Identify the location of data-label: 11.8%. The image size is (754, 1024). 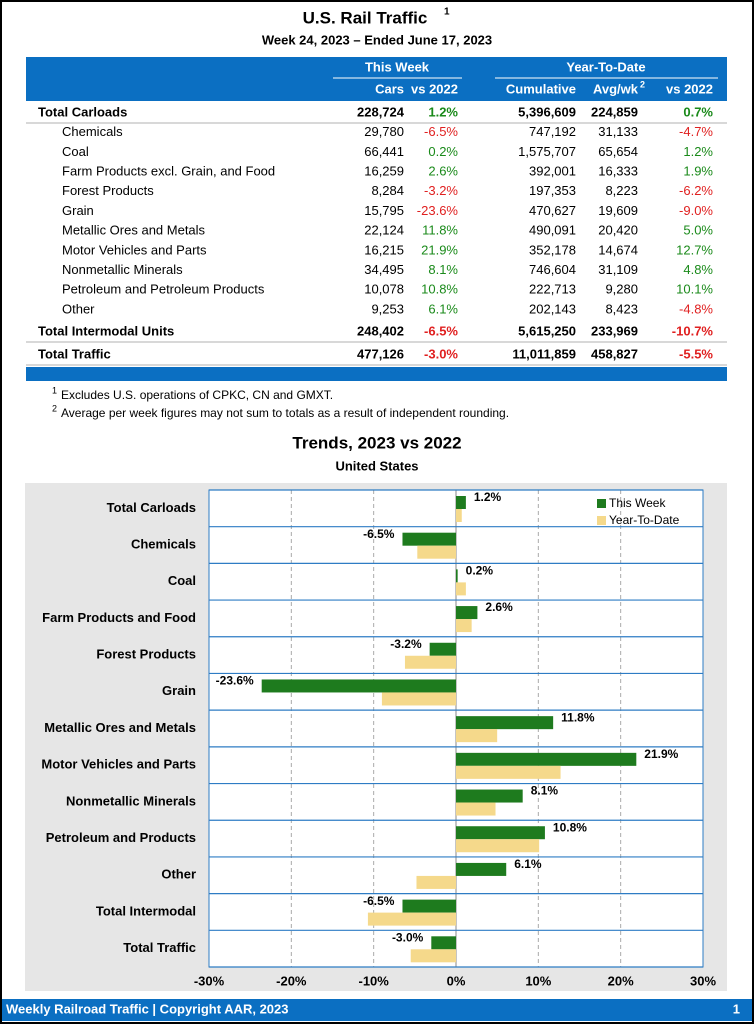
(578, 717).